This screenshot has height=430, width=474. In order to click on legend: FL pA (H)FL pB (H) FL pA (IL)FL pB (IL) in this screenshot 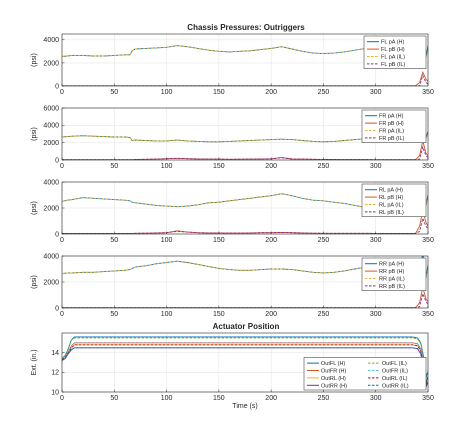, I will do `click(395, 52)`.